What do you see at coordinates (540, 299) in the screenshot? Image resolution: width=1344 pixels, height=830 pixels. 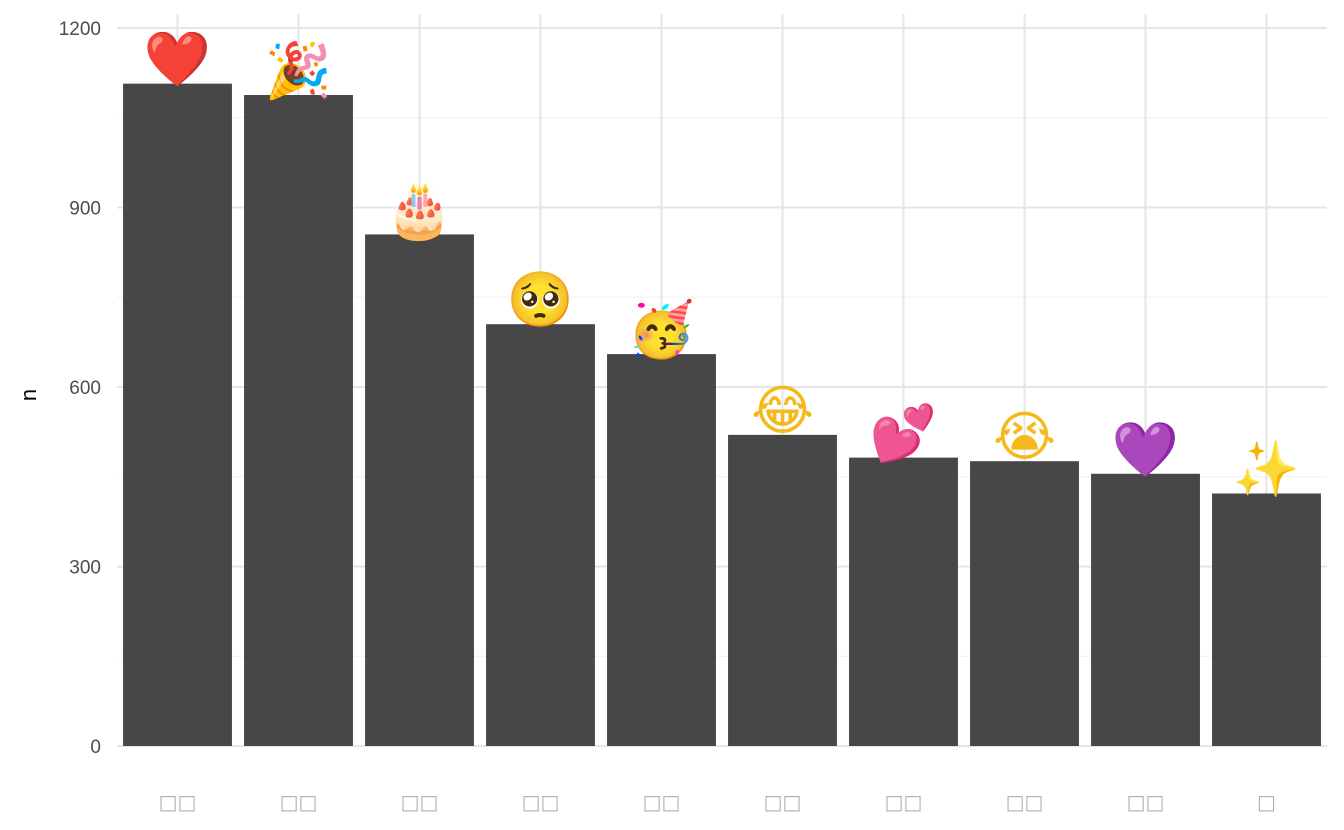 I see `bar-emoji-label: 🥺` at bounding box center [540, 299].